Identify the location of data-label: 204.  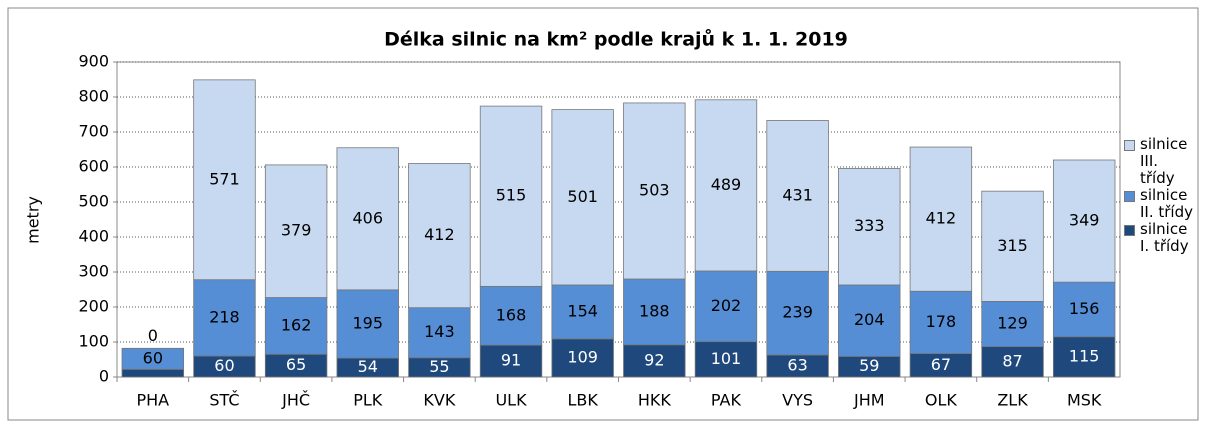
(869, 319).